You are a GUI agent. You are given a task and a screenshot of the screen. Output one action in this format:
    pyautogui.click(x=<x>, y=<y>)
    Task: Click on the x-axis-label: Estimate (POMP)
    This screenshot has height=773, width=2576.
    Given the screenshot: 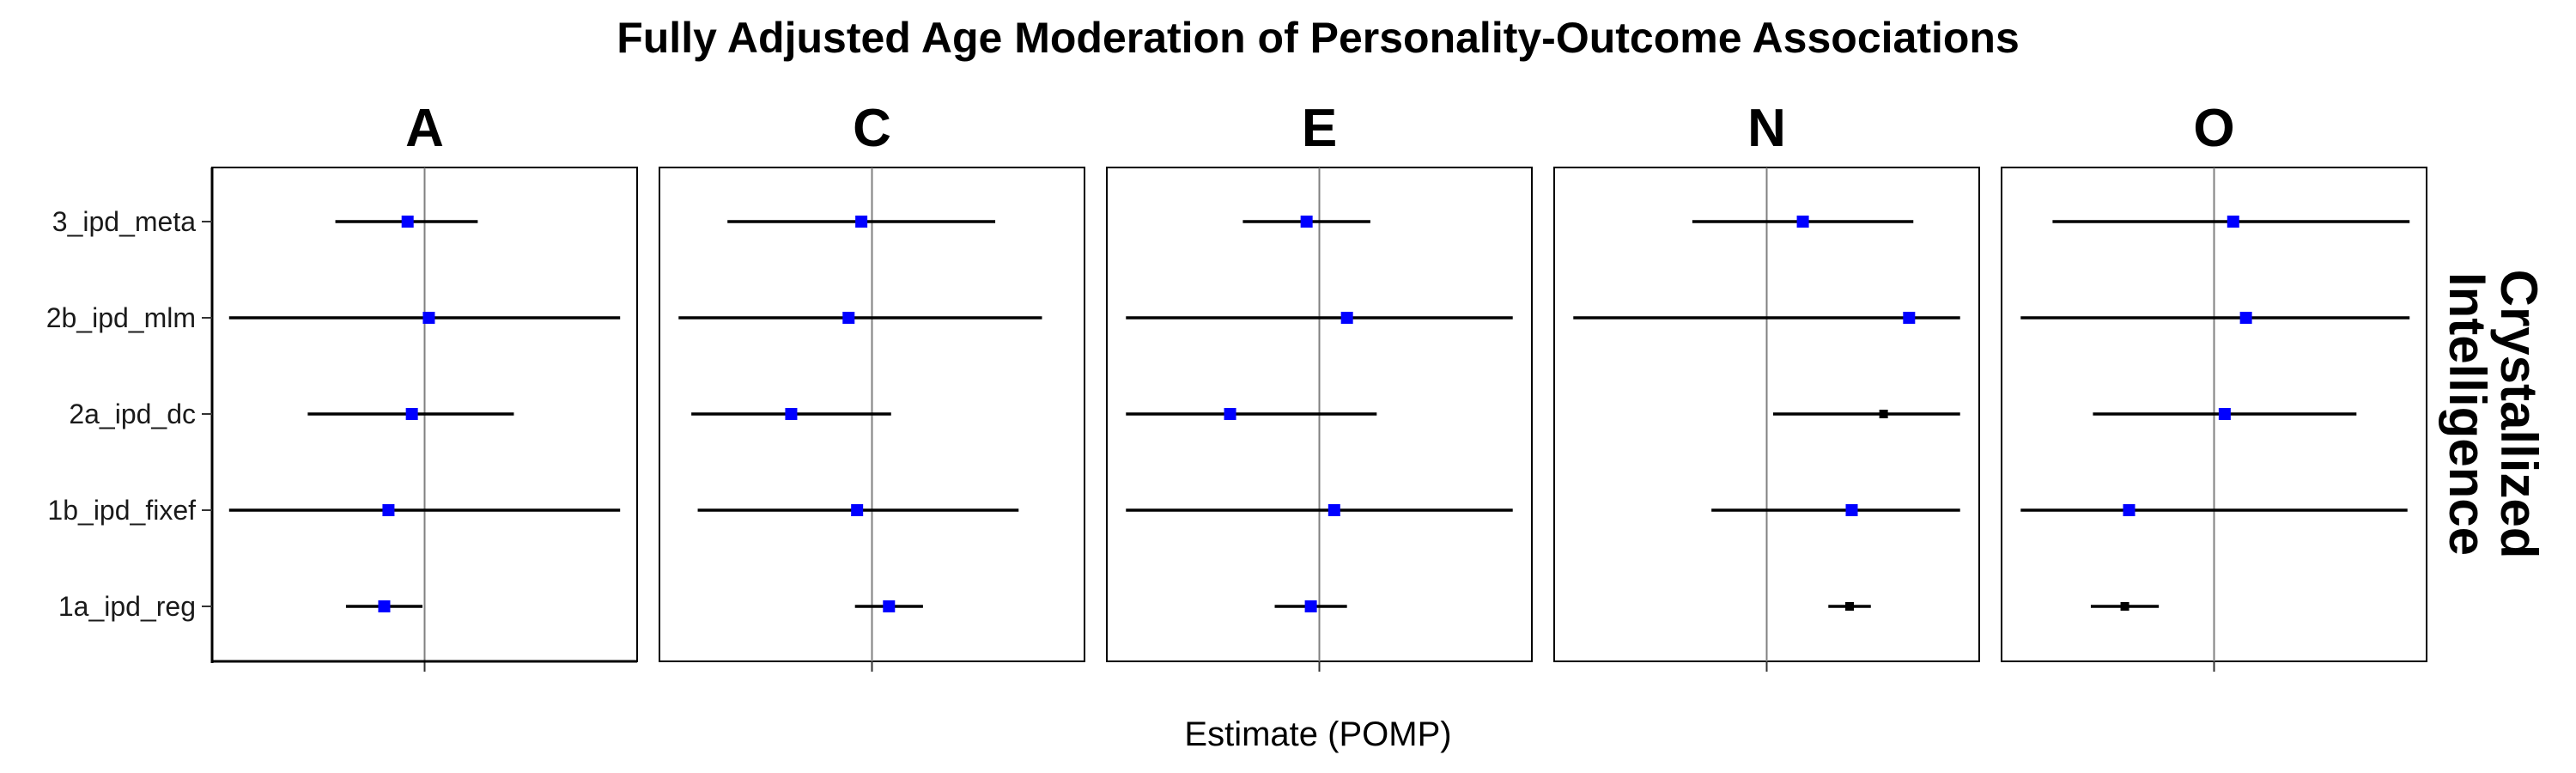 What is the action you would take?
    pyautogui.click(x=1317, y=734)
    